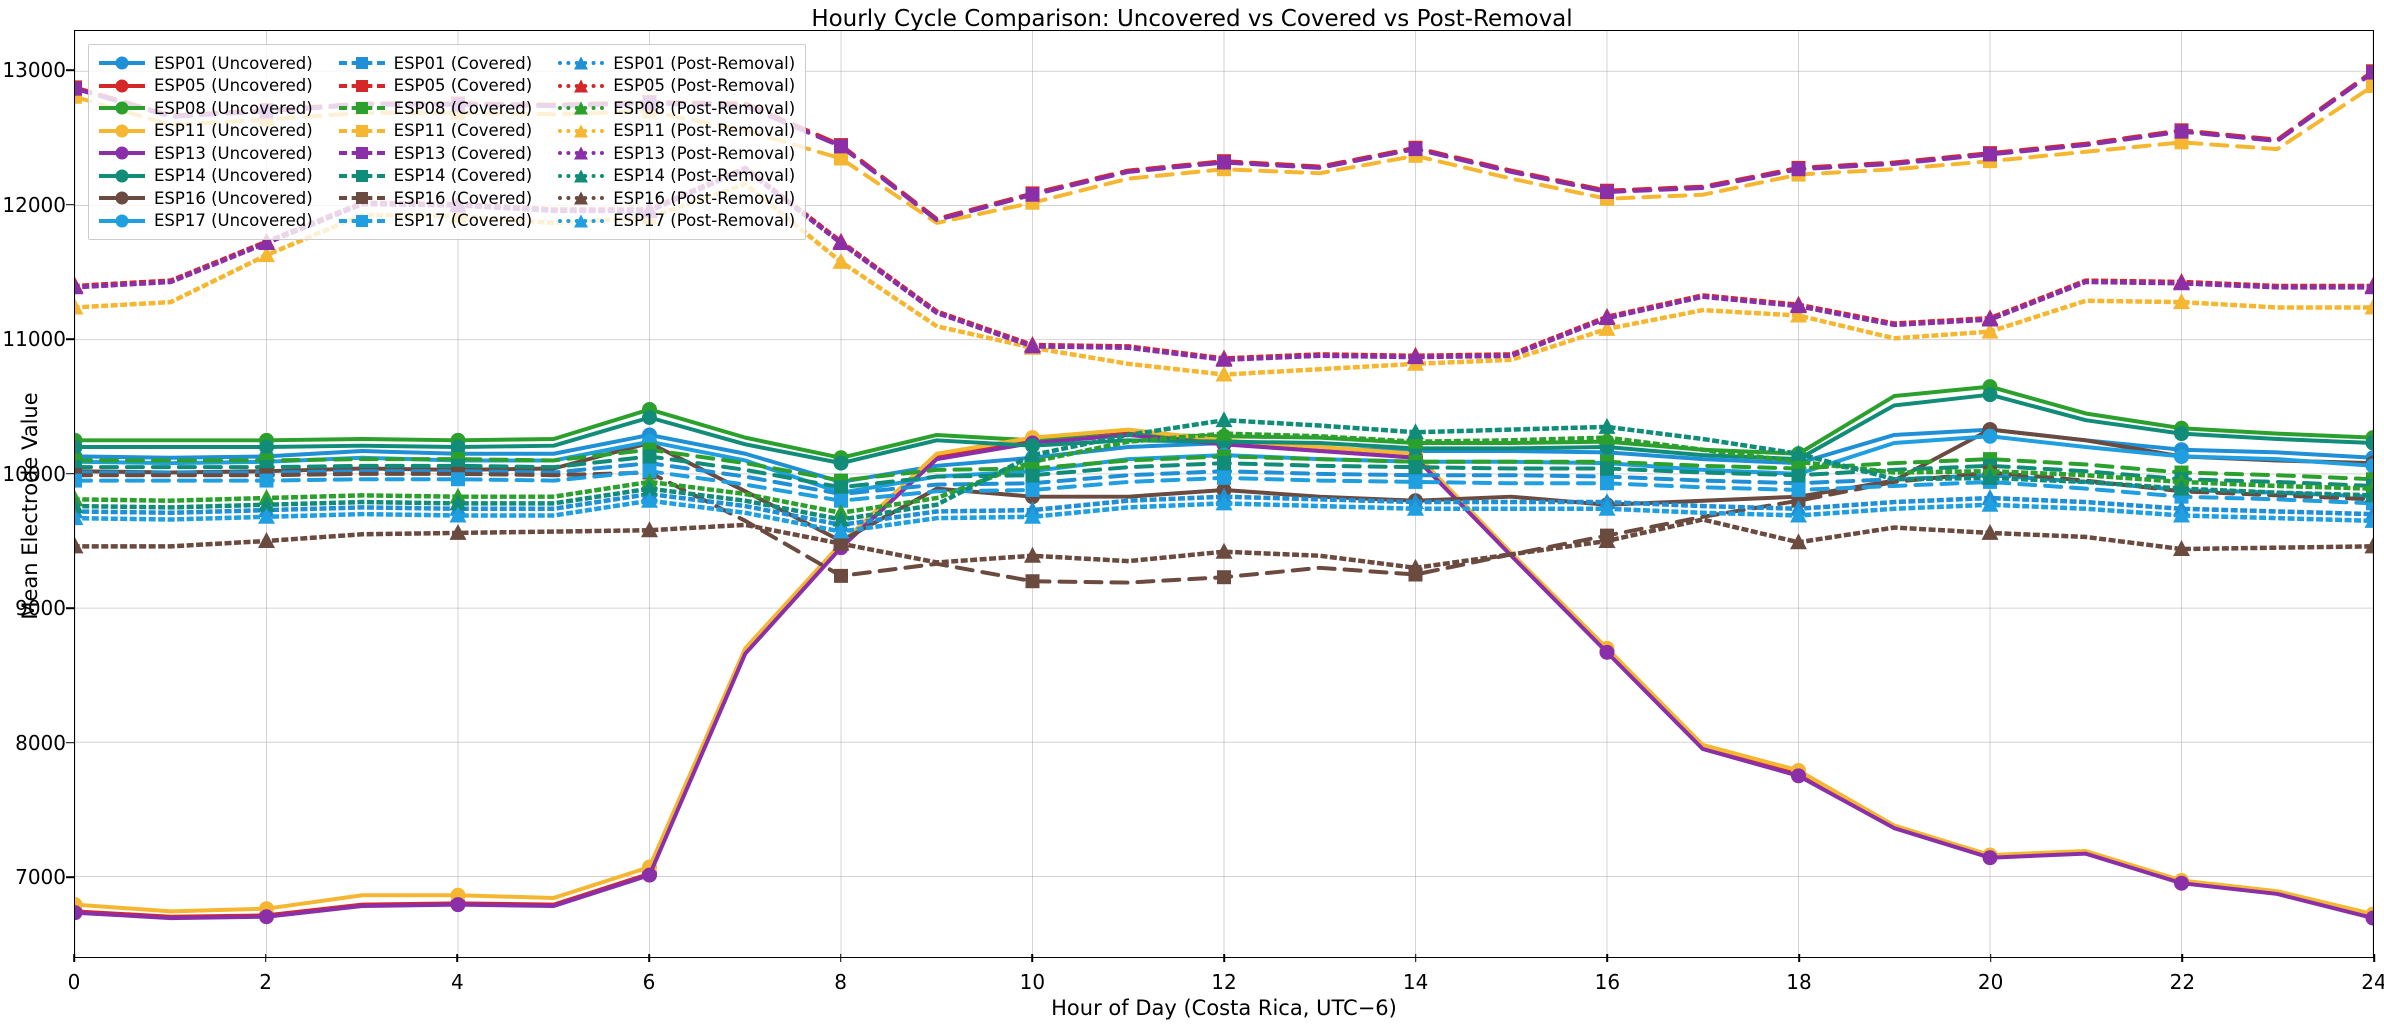 Image resolution: width=2384 pixels, height=1031 pixels. I want to click on legend-item-esp13-uncovered: ESP13 (Uncovered), so click(206, 153).